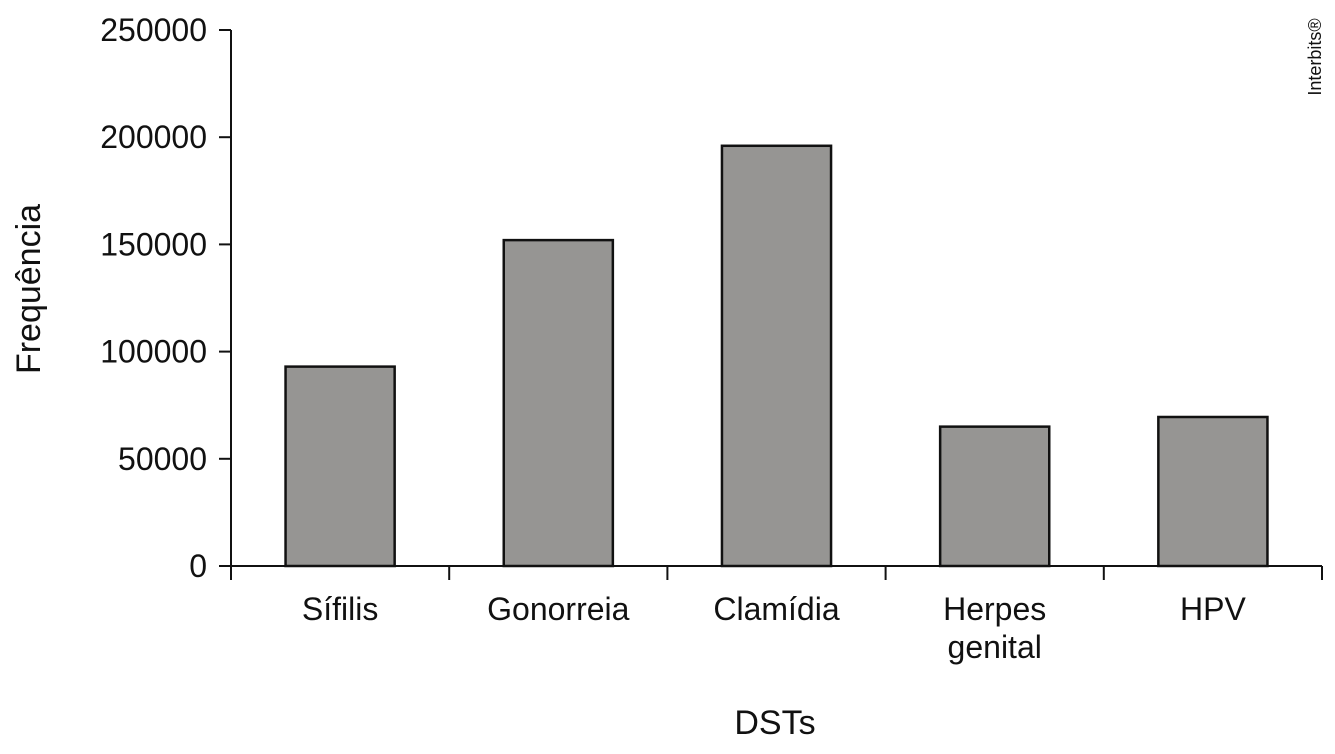 The height and width of the screenshot is (754, 1335). I want to click on x-tick-label-line: Gonorreia, so click(558, 609).